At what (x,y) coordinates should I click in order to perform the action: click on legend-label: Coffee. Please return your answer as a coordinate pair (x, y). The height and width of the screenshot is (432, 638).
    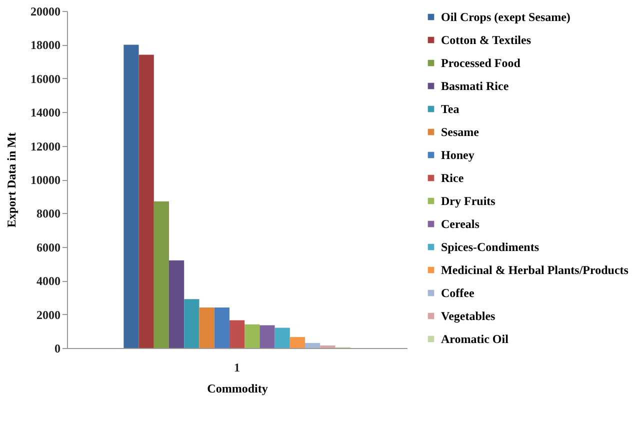
    Looking at the image, I should click on (458, 293).